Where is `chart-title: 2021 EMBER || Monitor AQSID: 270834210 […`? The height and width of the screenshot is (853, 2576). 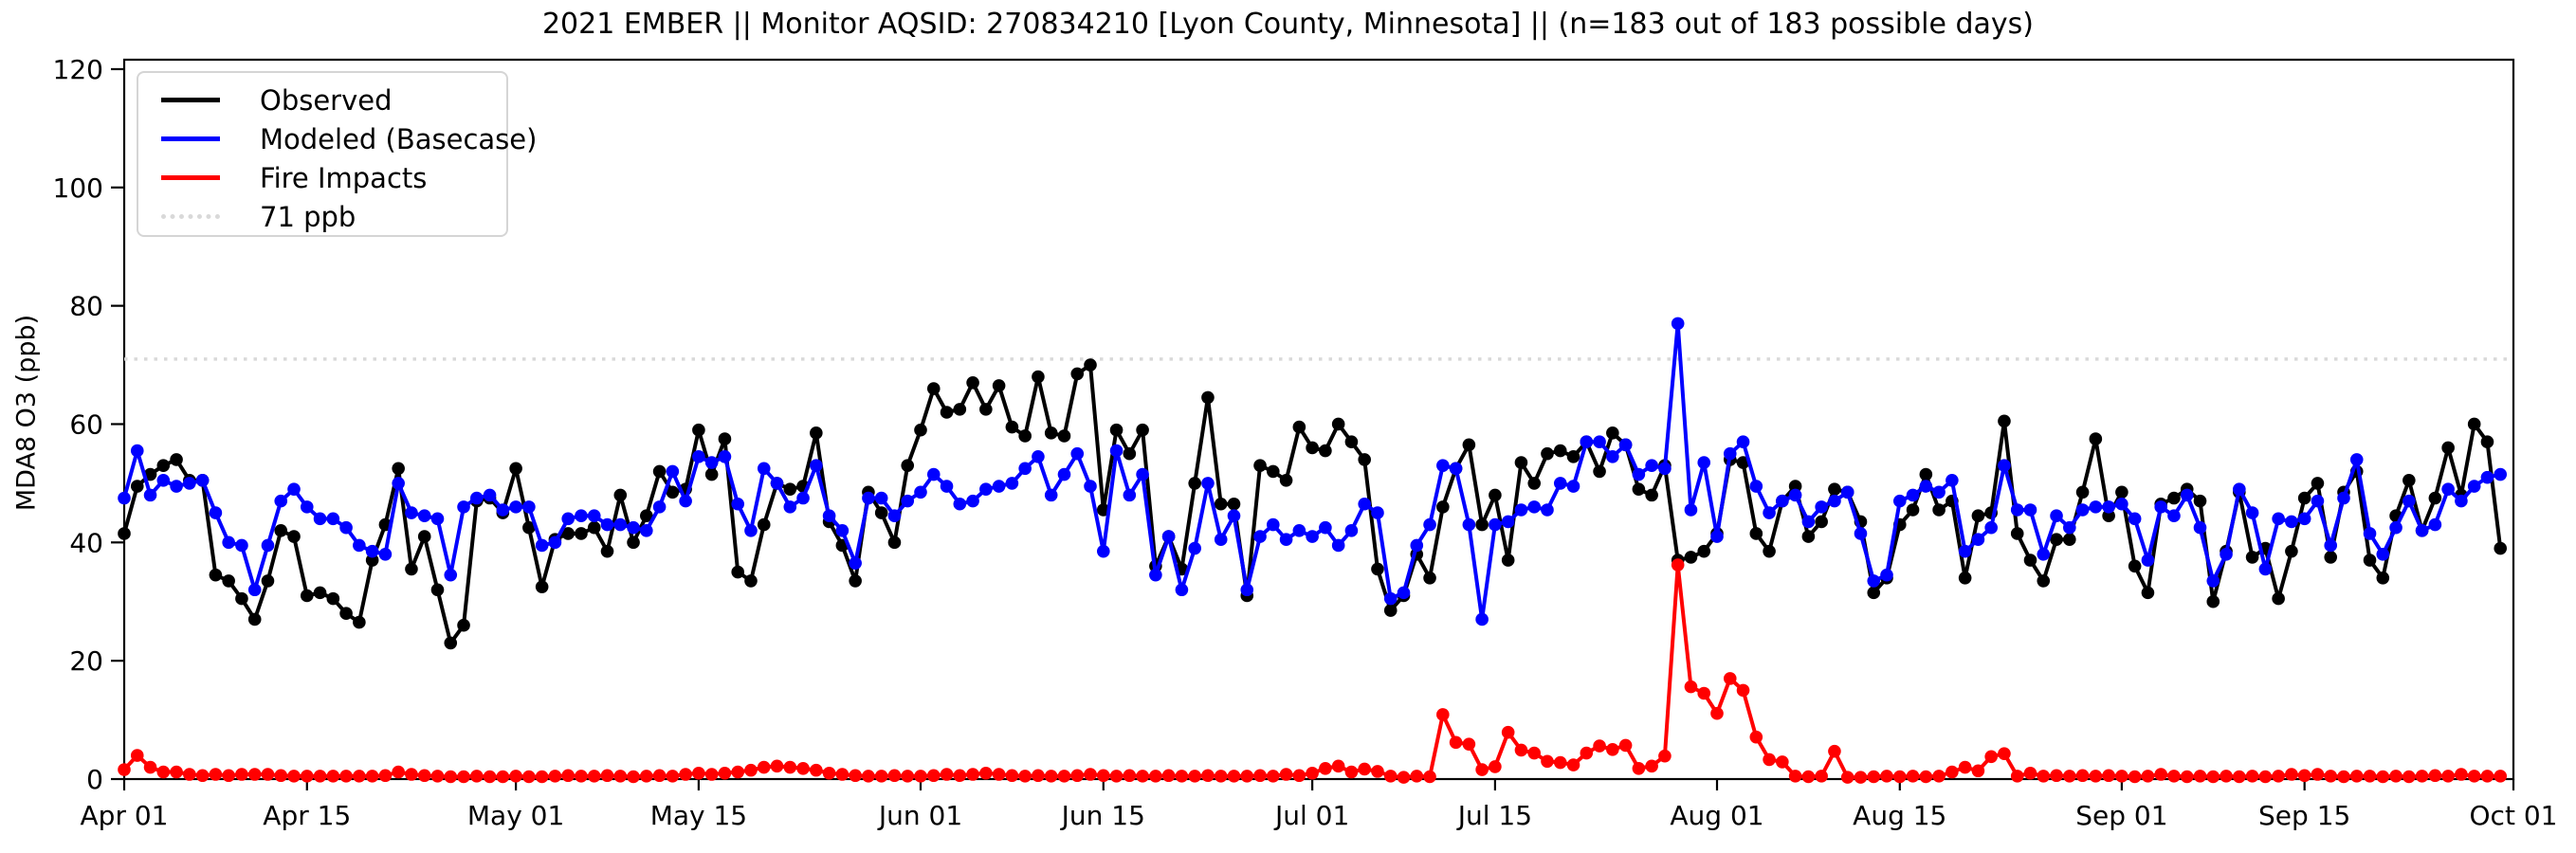 chart-title: 2021 EMBER || Monitor AQSID: 270834210 [… is located at coordinates (1288, 24).